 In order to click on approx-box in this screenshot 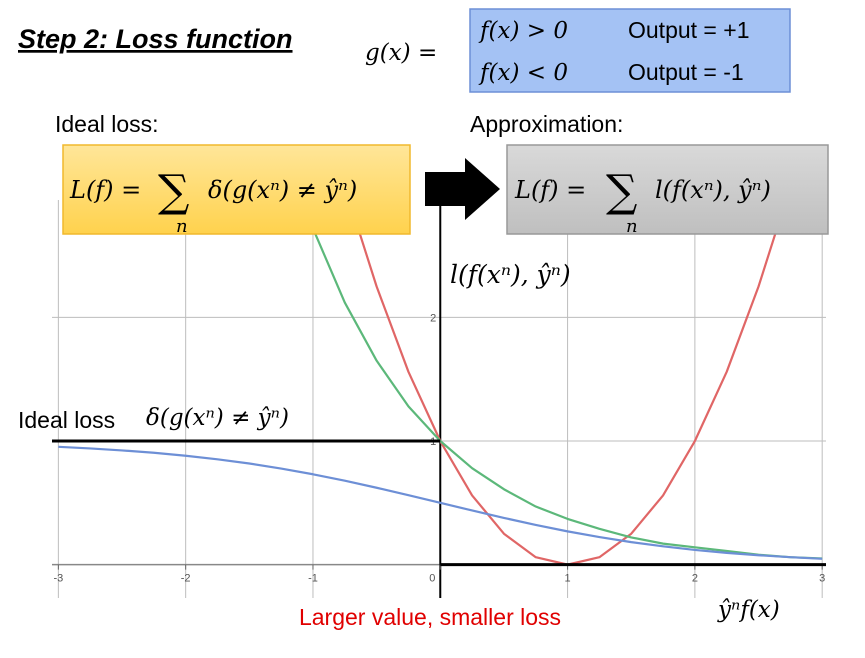, I will do `click(667, 189)`.